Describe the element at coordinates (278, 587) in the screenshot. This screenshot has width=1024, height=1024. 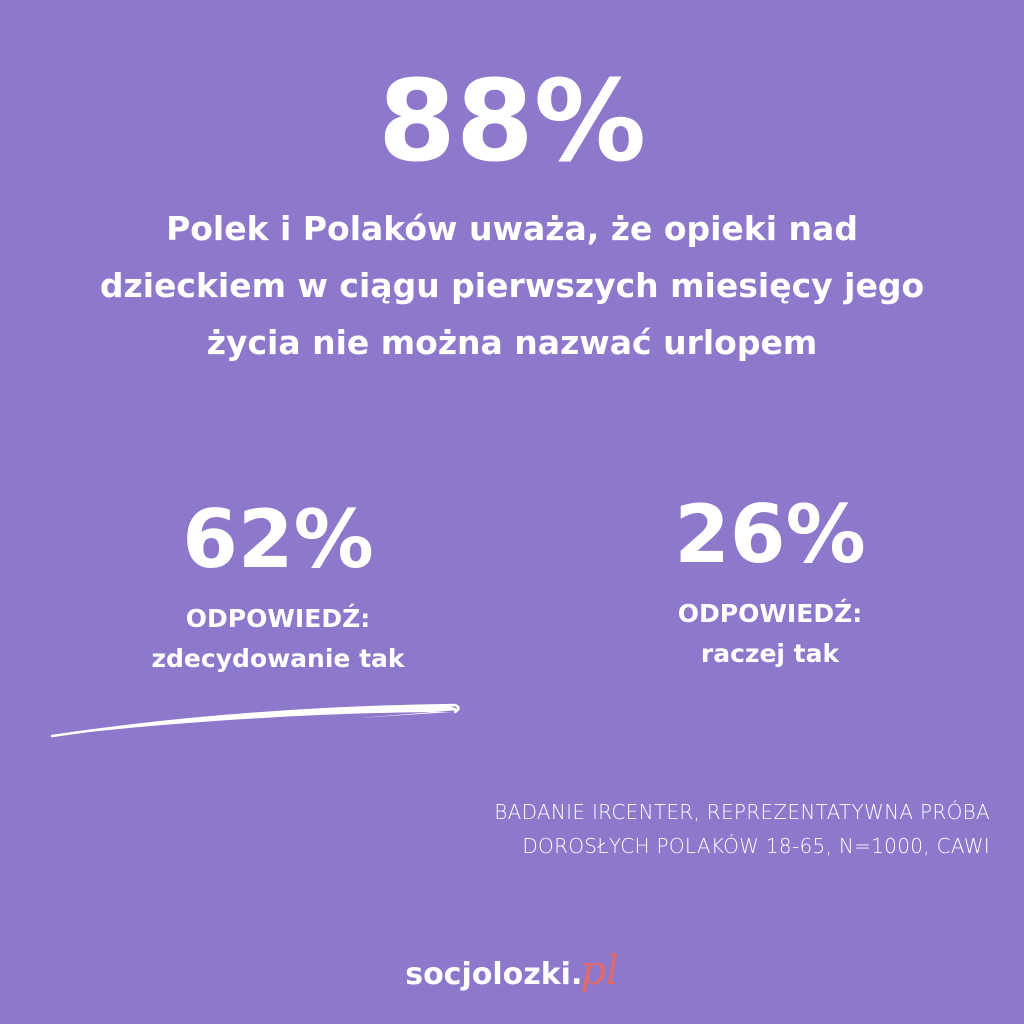
I see `stat-definitely-yes: 62% ODPOWIEDŹ: zdecydowanie tak` at that location.